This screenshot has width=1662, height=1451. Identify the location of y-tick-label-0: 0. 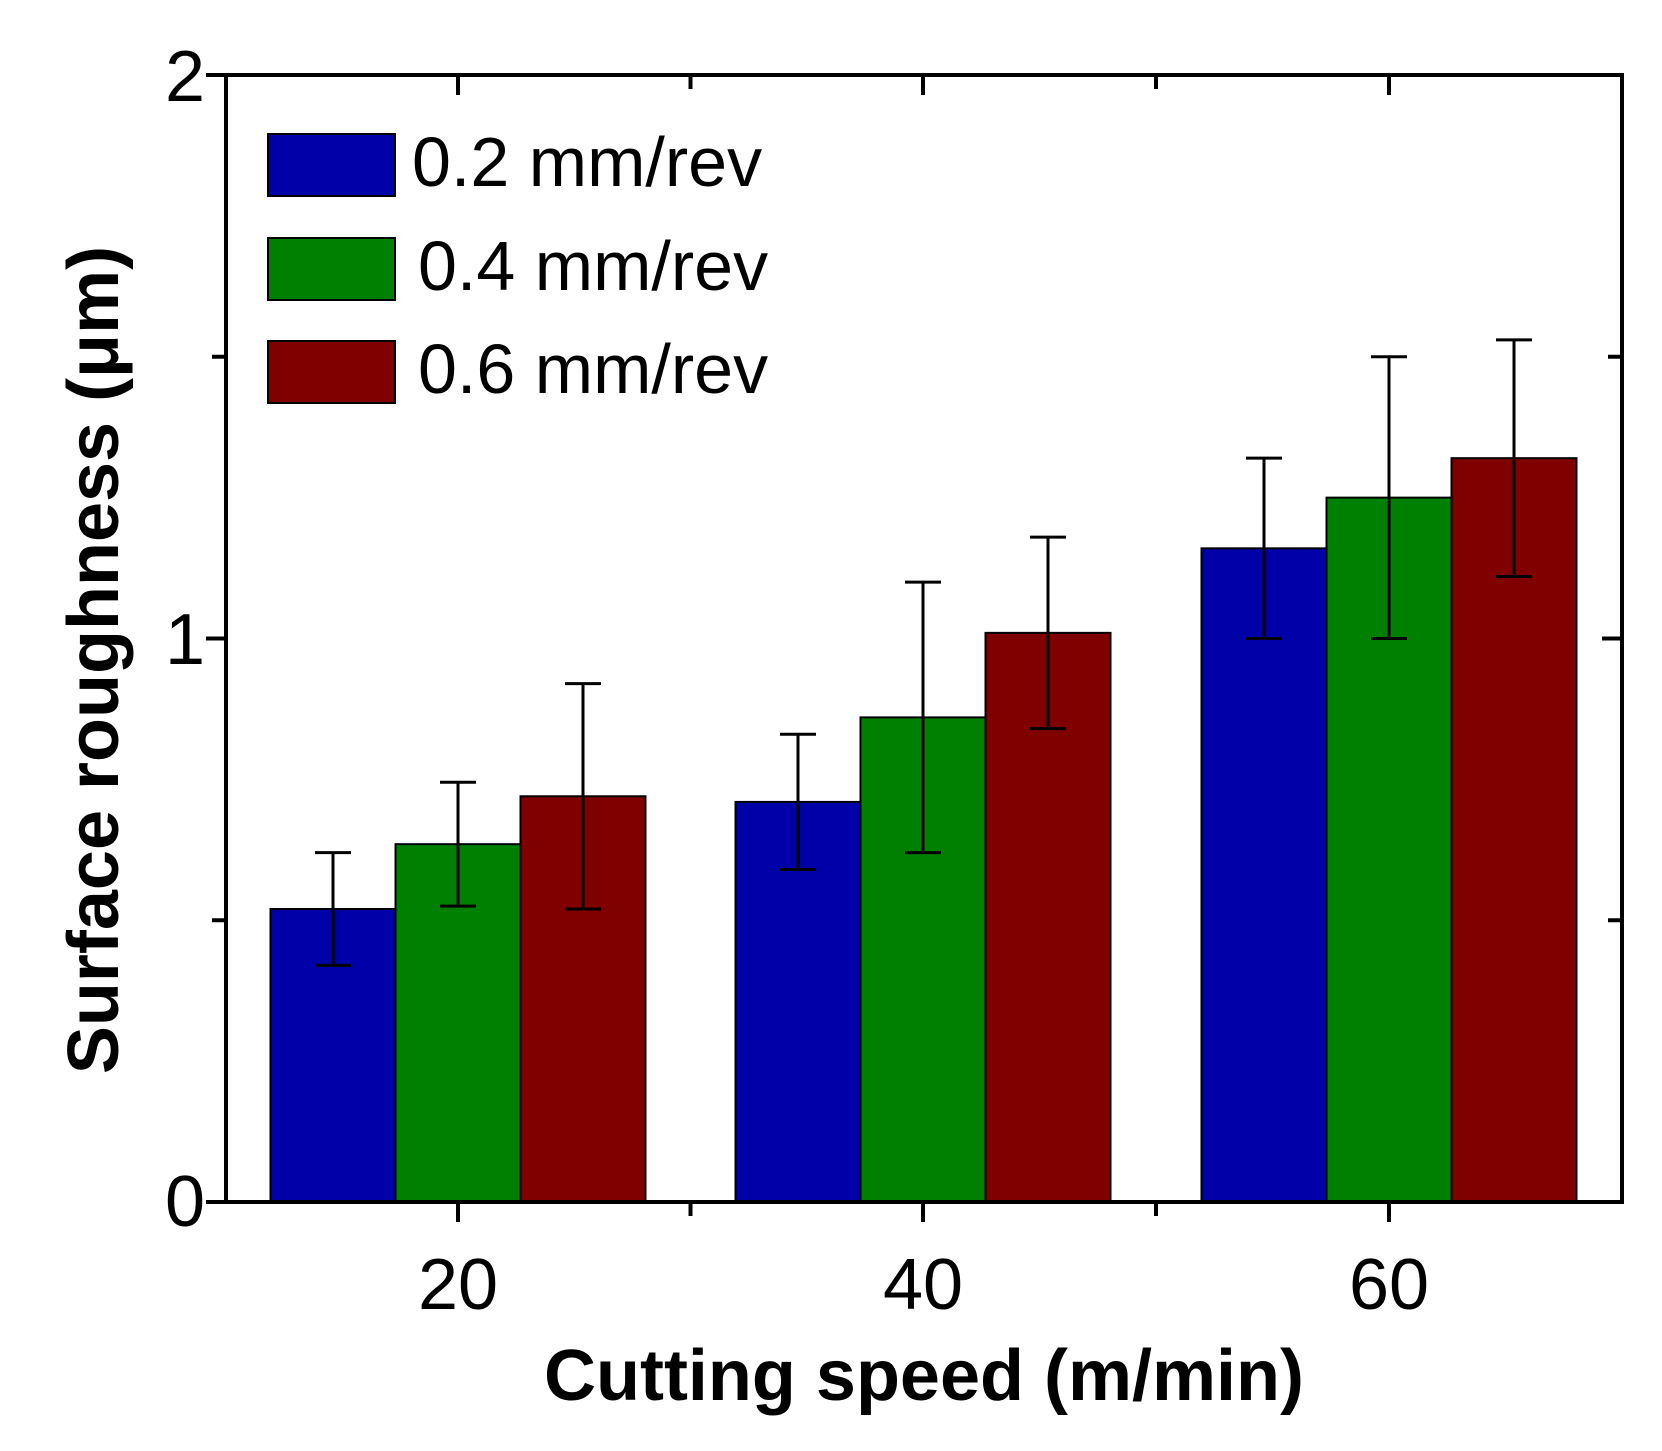
(185, 1202).